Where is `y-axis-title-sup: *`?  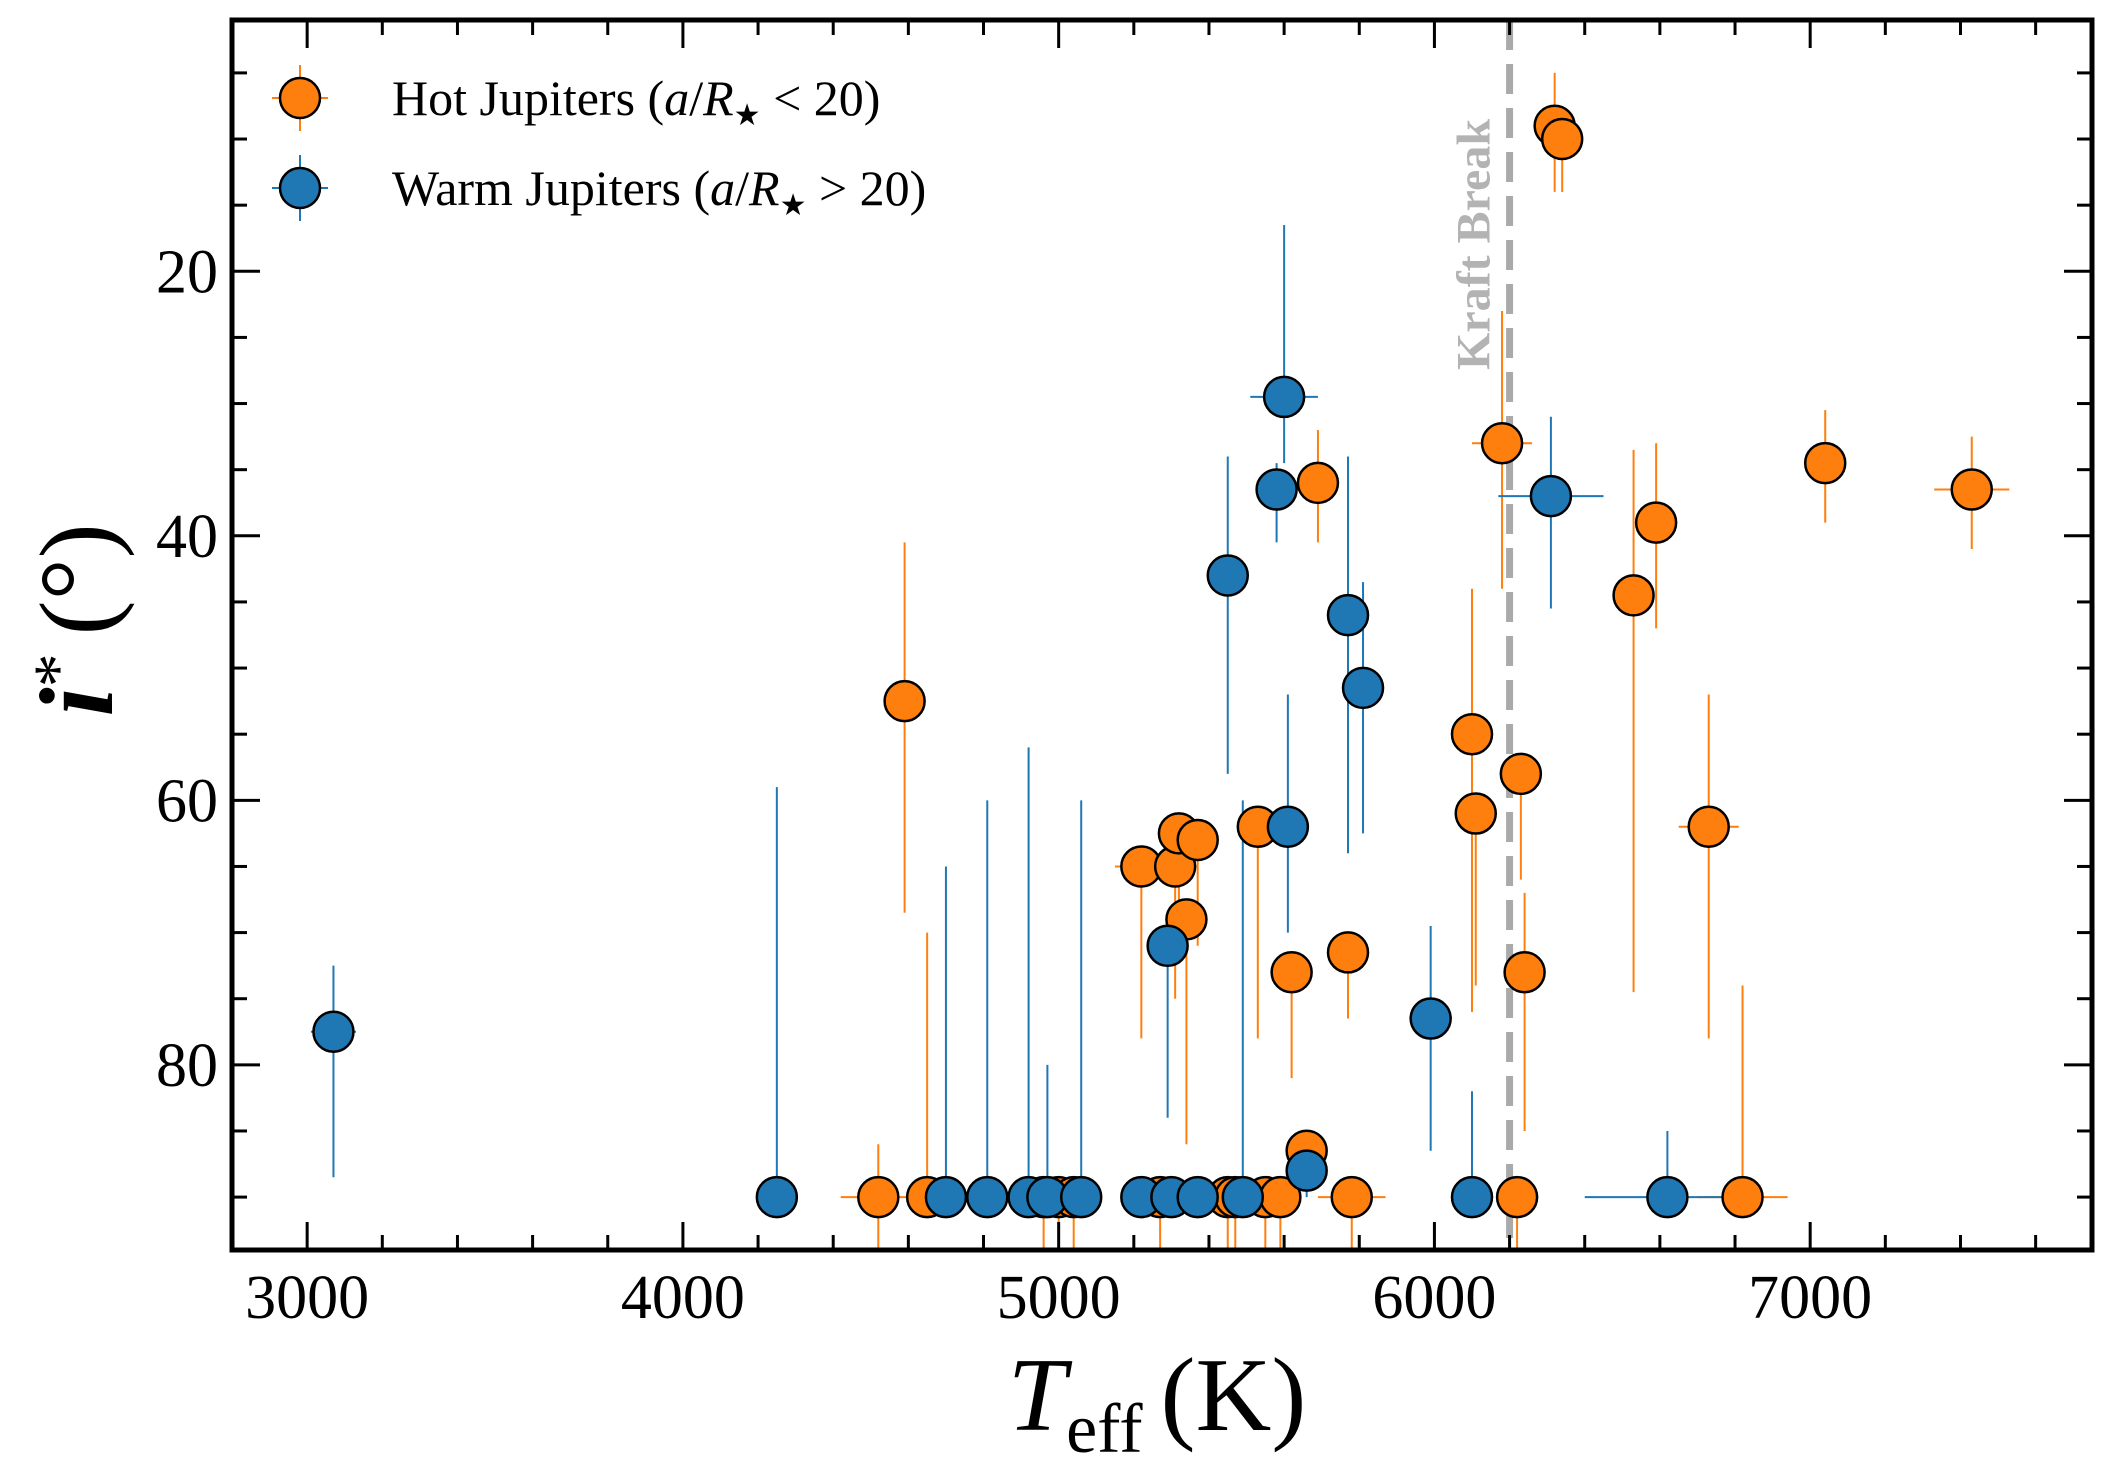 y-axis-title-sup: * is located at coordinates (57, 670).